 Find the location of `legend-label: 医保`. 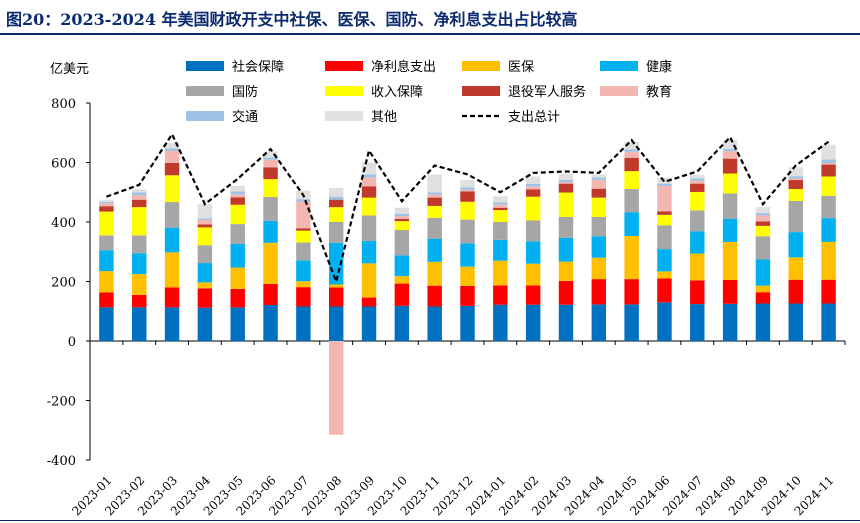

legend-label: 医保 is located at coordinates (521, 67).